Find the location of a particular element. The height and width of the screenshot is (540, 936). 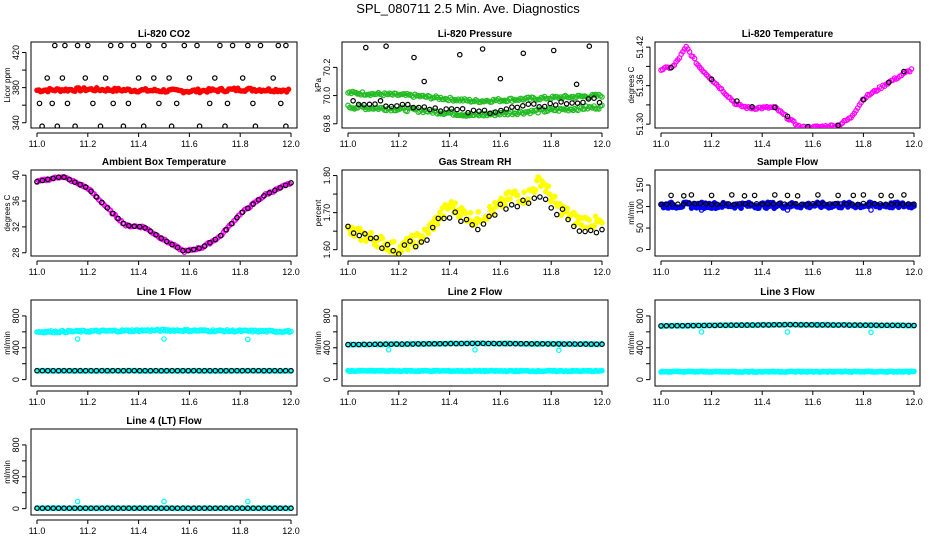

y-tick-label: 420 is located at coordinates (16, 52).